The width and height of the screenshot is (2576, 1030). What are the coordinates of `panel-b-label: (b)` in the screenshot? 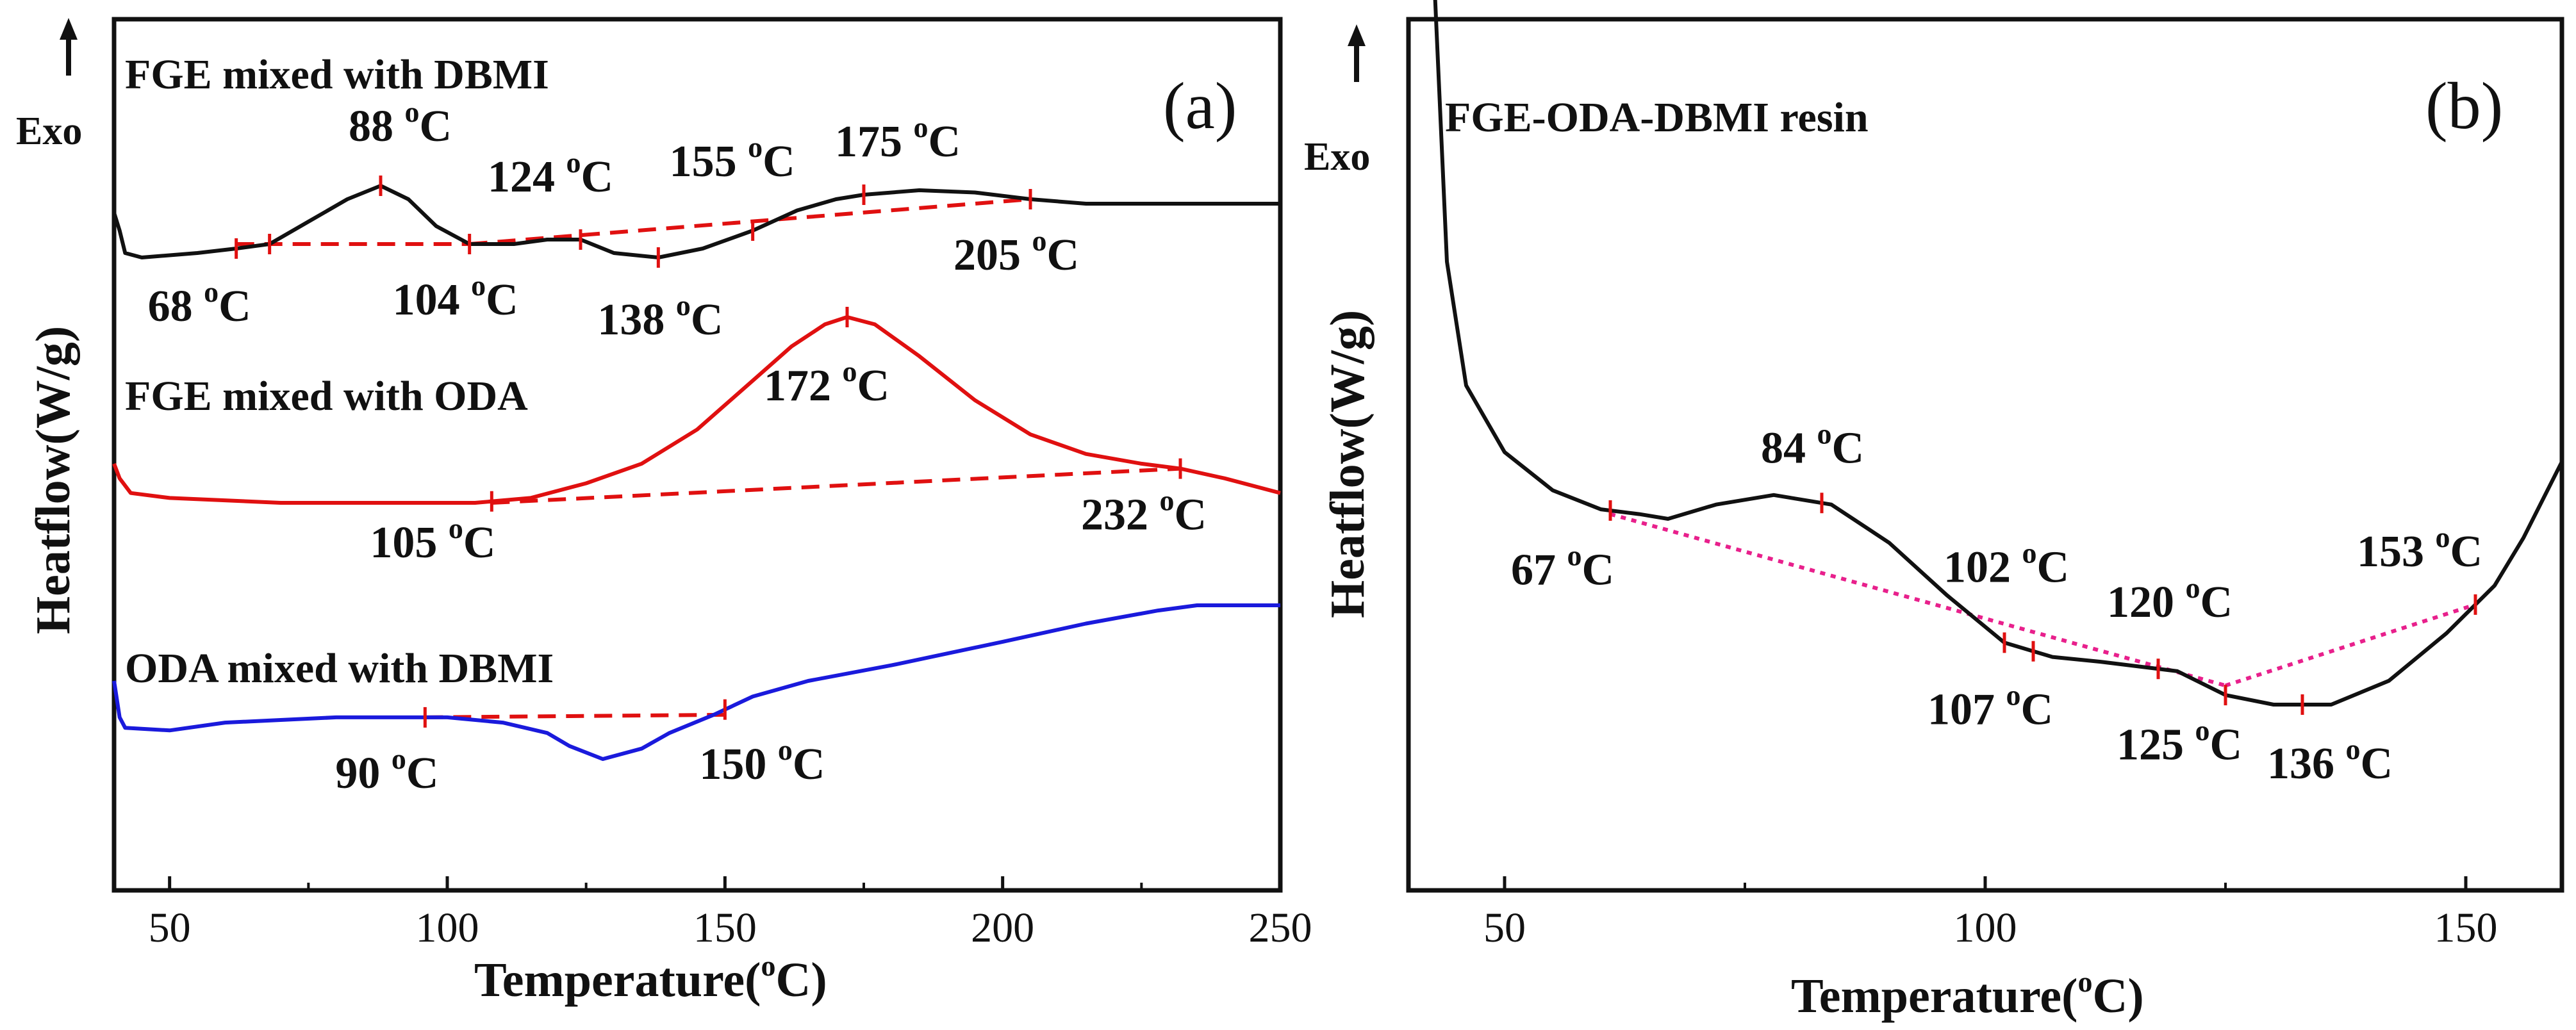 It's located at (2464, 106).